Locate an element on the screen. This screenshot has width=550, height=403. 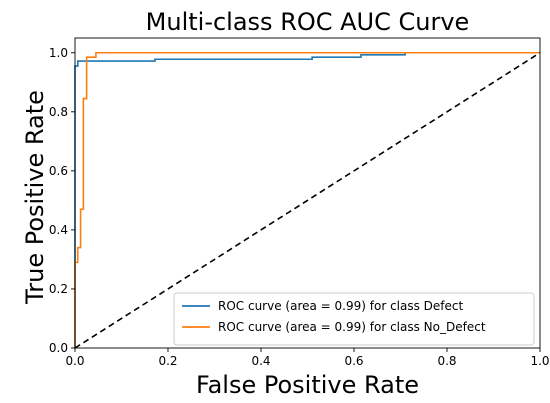
x-tick-label: 0.6 is located at coordinates (353, 361).